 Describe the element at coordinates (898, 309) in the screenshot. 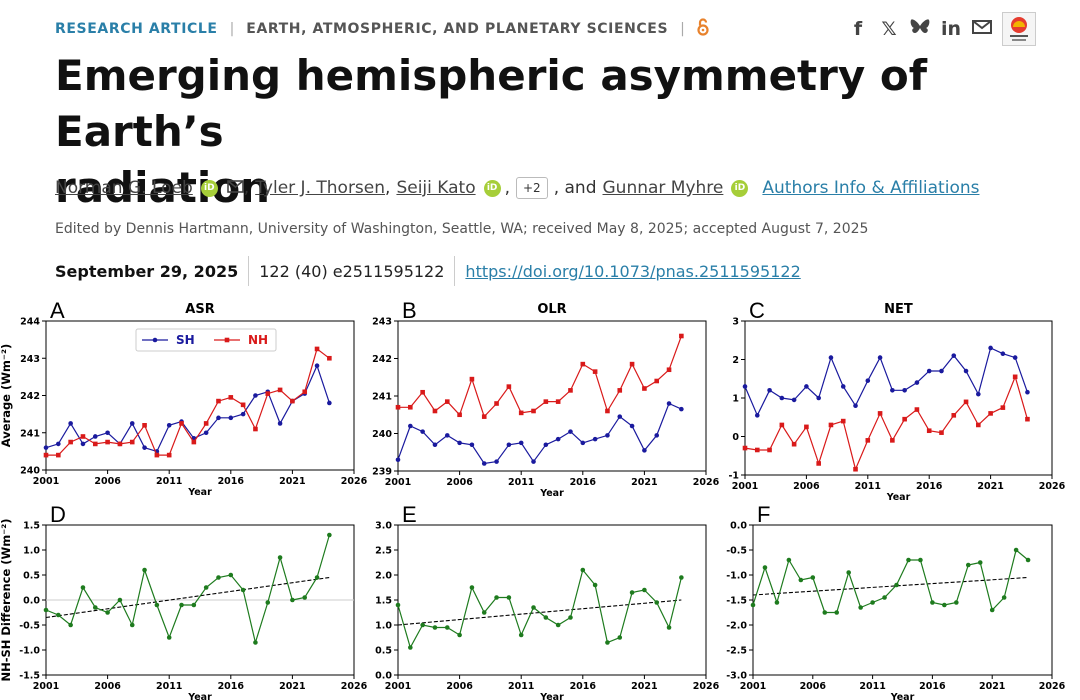

I see `panel-title: NET` at that location.